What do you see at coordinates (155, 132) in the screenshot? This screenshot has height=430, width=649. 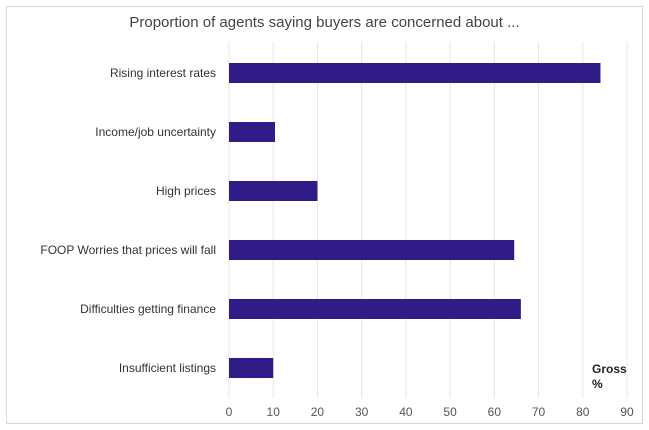 I see `category-label: Income/job uncertainty` at bounding box center [155, 132].